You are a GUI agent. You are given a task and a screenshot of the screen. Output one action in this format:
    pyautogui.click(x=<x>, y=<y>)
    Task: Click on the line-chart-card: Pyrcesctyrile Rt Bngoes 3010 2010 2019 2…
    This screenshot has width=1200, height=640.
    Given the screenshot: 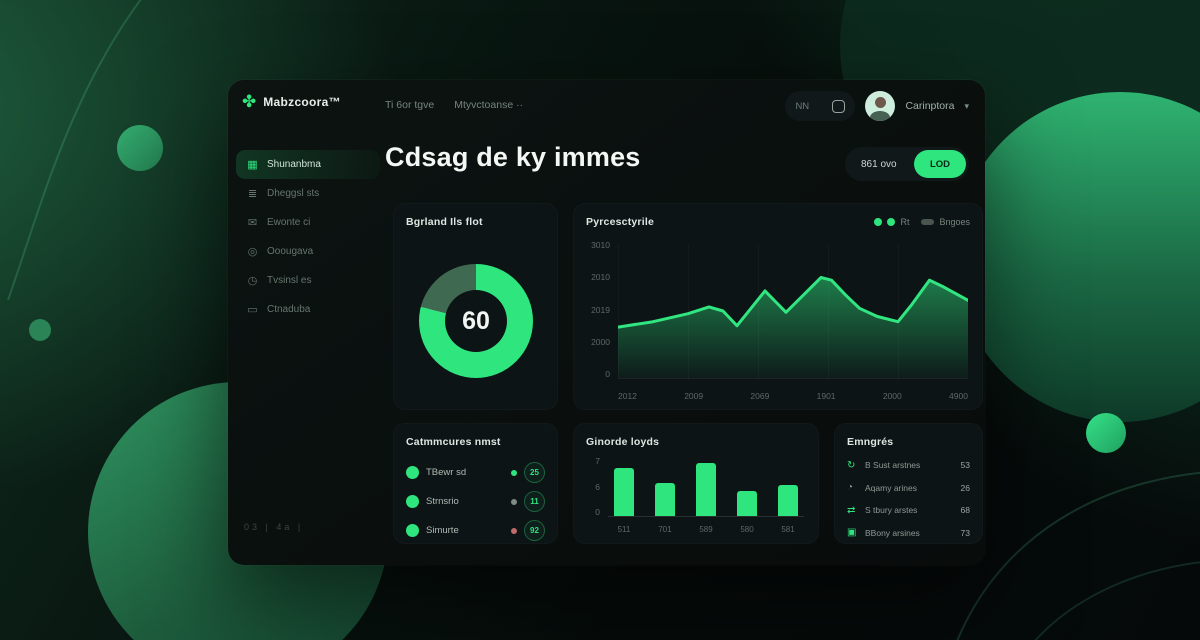 What is the action you would take?
    pyautogui.click(x=778, y=306)
    